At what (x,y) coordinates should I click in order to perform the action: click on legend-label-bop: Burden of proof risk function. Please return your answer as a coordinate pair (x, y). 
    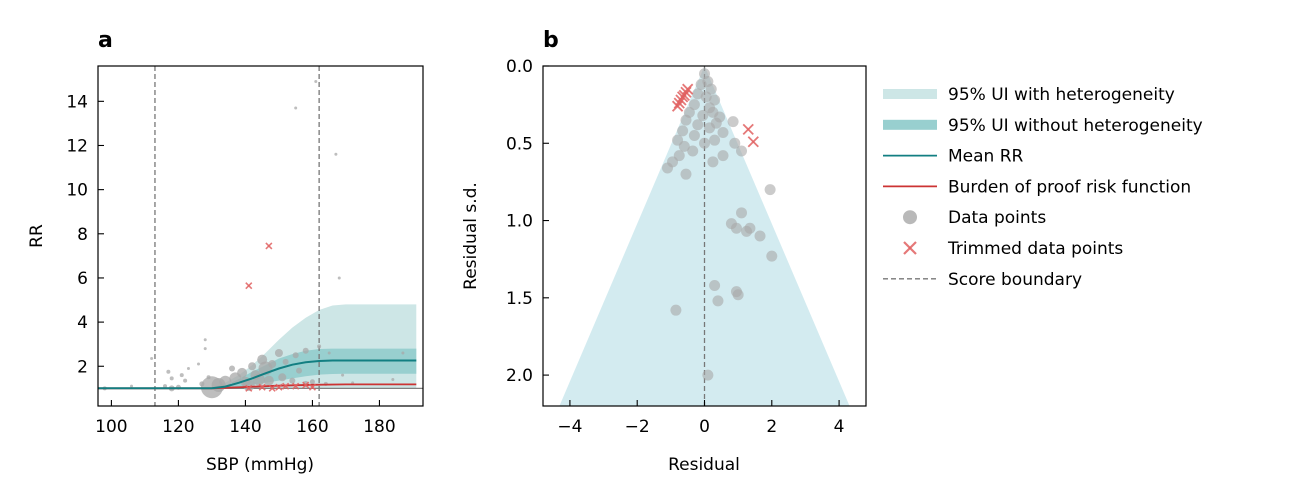
    Looking at the image, I should click on (1069, 187).